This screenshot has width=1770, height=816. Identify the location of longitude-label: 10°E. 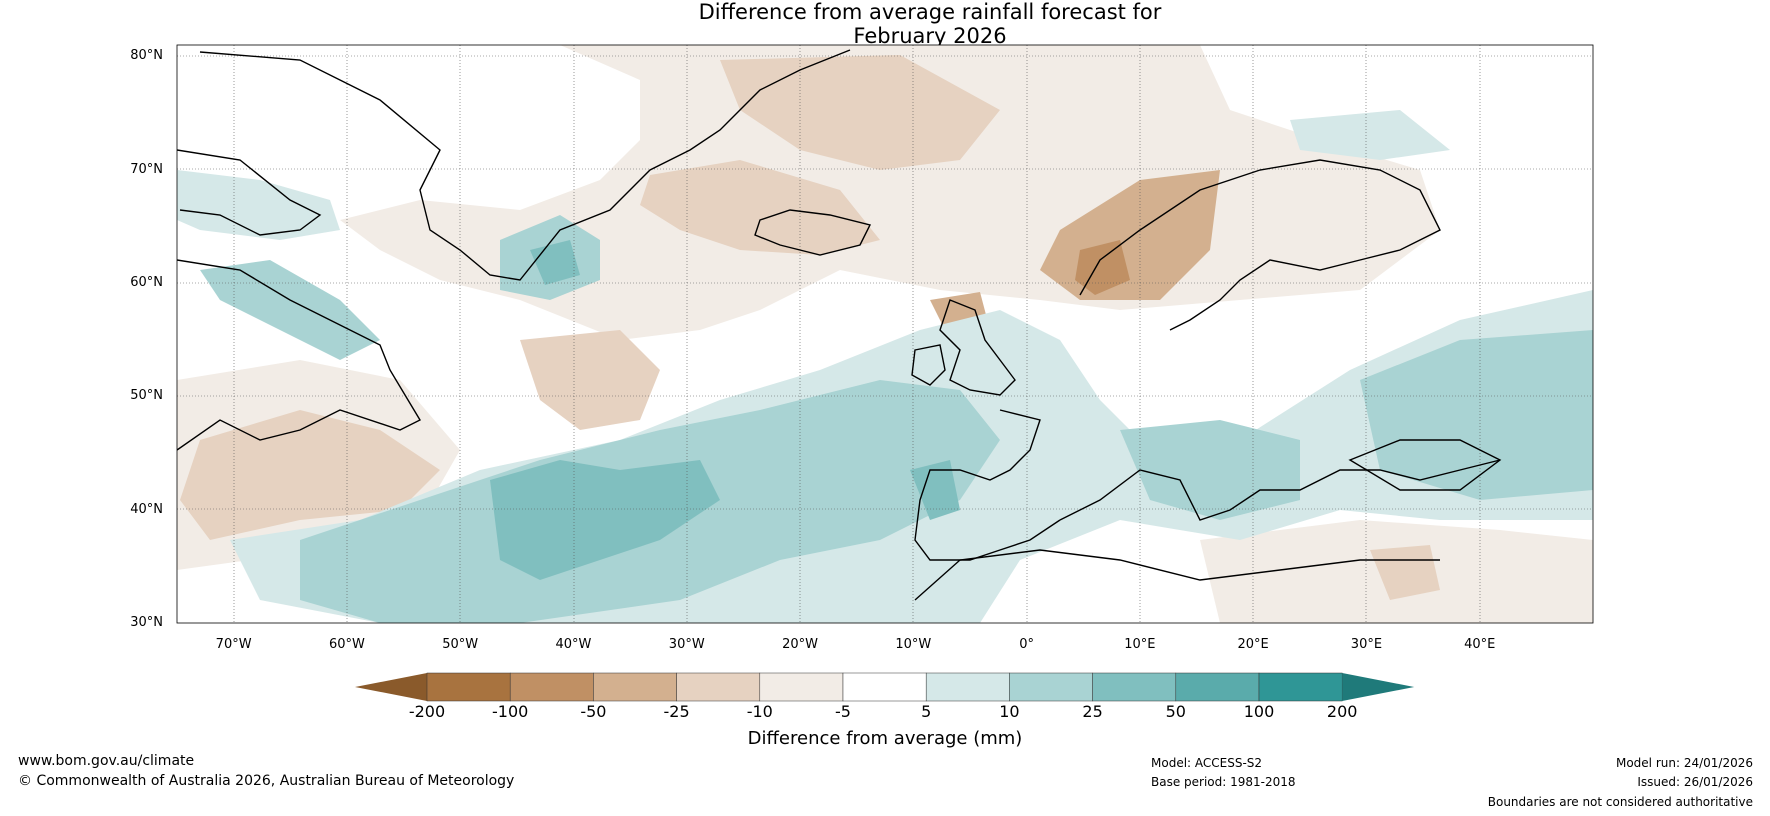
(1140, 644).